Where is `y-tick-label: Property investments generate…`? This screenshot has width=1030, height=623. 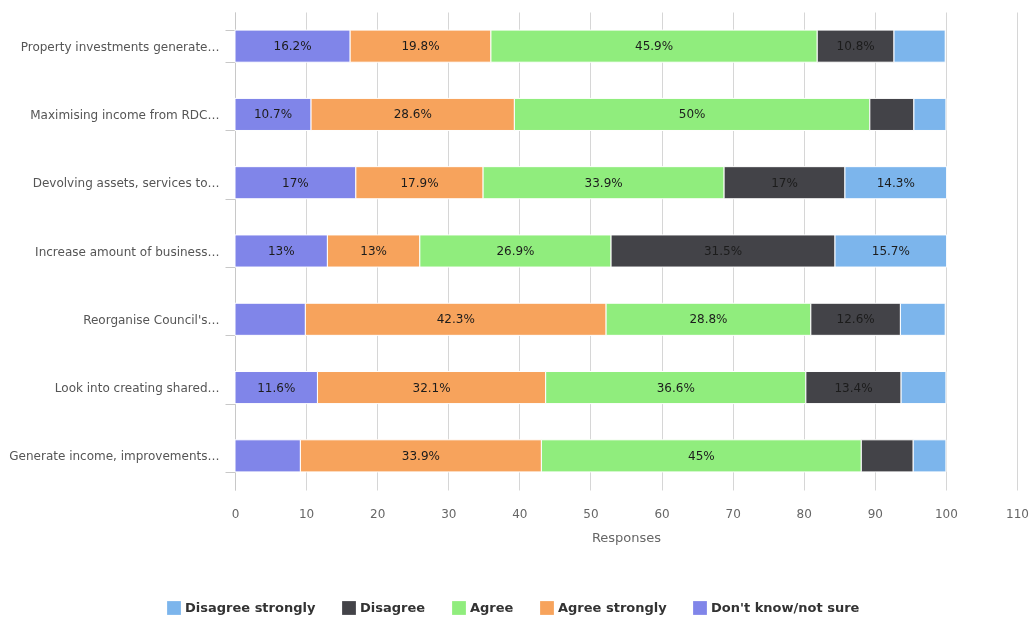 y-tick-label: Property investments generate… is located at coordinates (120, 46).